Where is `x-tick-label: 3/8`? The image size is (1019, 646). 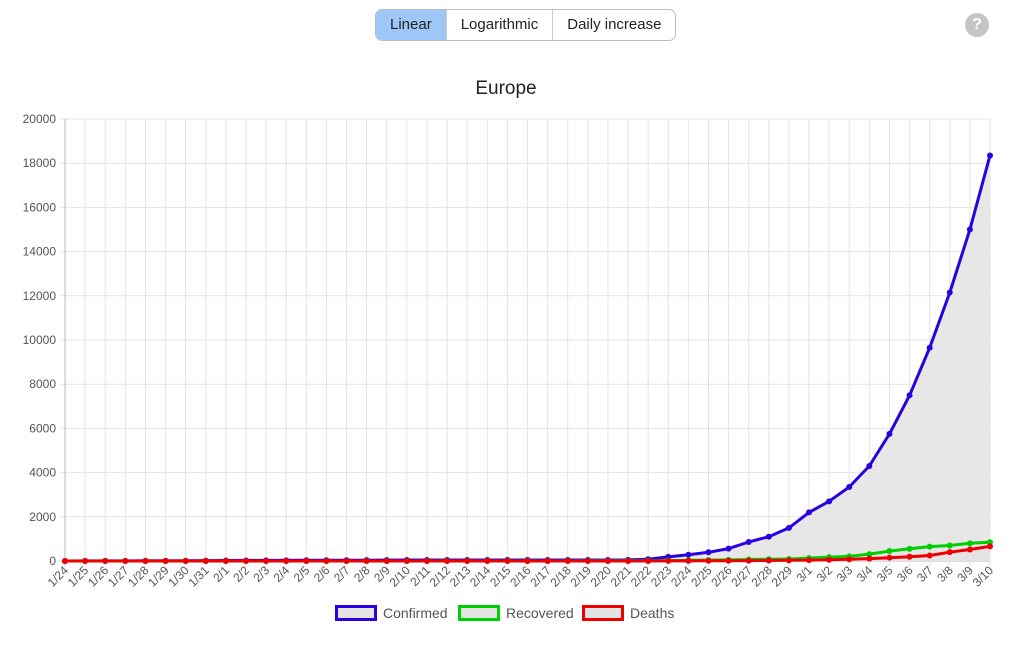
x-tick-label: 3/8 is located at coordinates (945, 574).